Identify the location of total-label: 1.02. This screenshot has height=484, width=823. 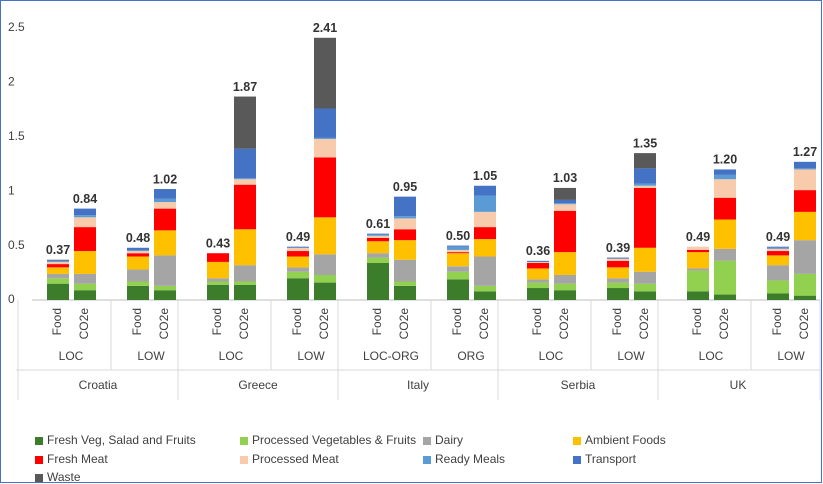
(165, 179).